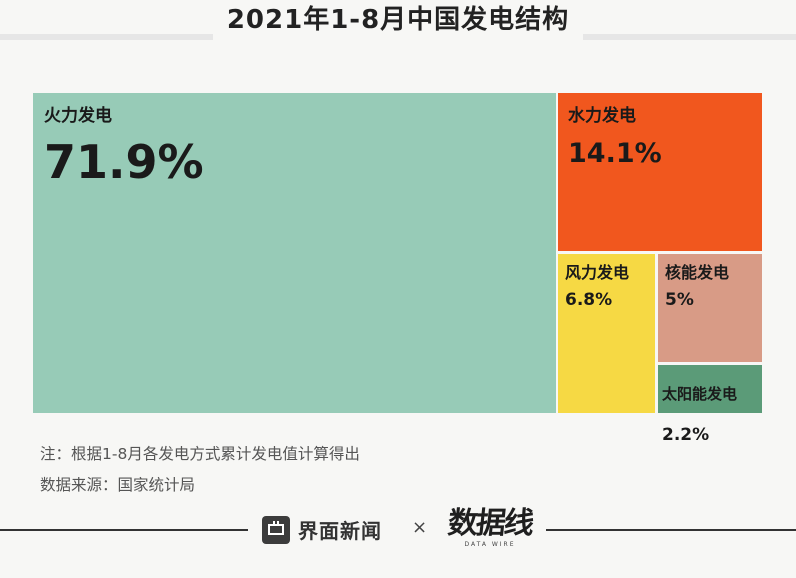 This screenshot has width=796, height=578. What do you see at coordinates (685, 435) in the screenshot?
I see `value-label-solar: 2.2%` at bounding box center [685, 435].